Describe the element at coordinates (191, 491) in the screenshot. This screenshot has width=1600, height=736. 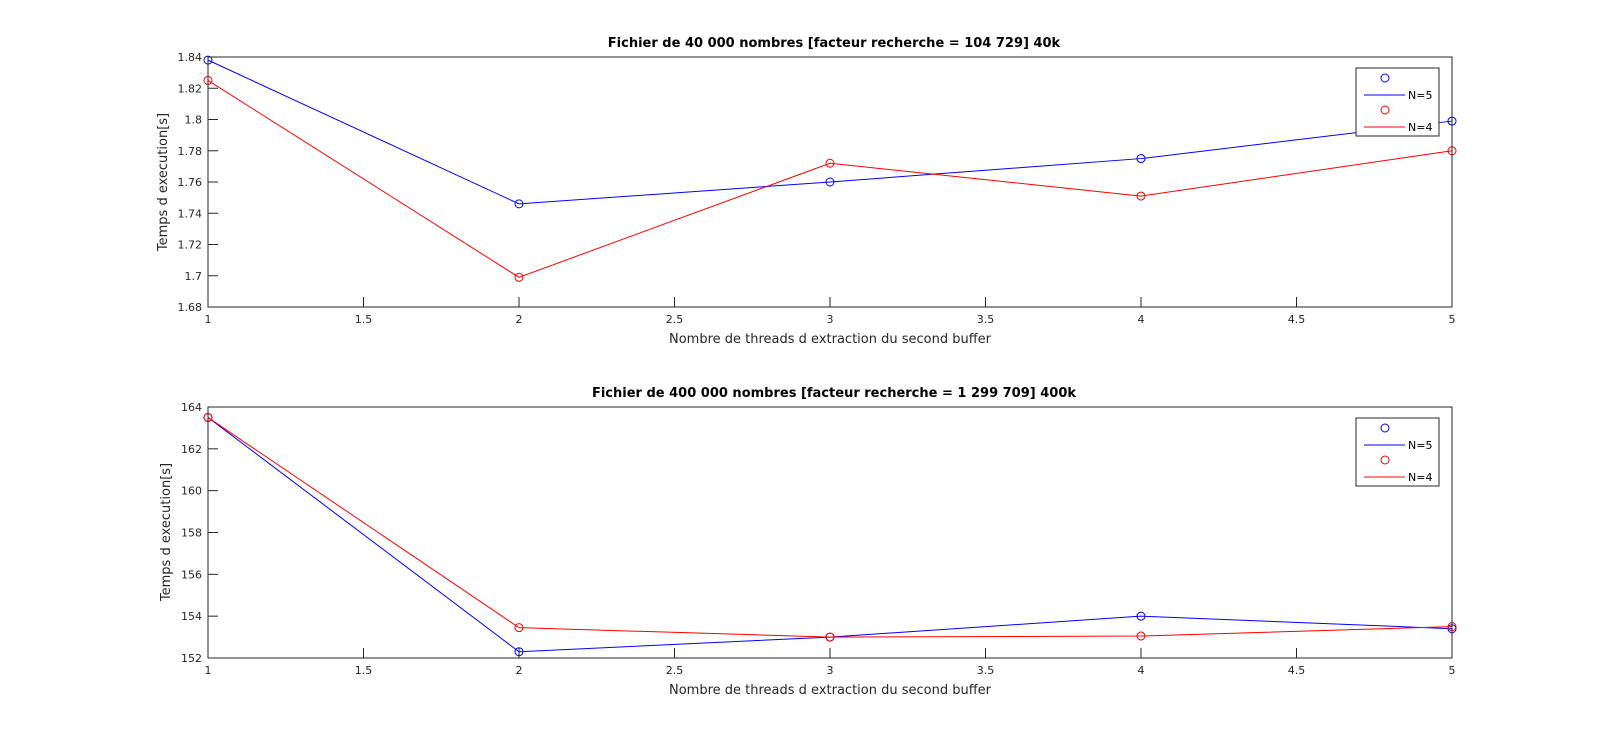
I see `y-tick-label: 160` at that location.